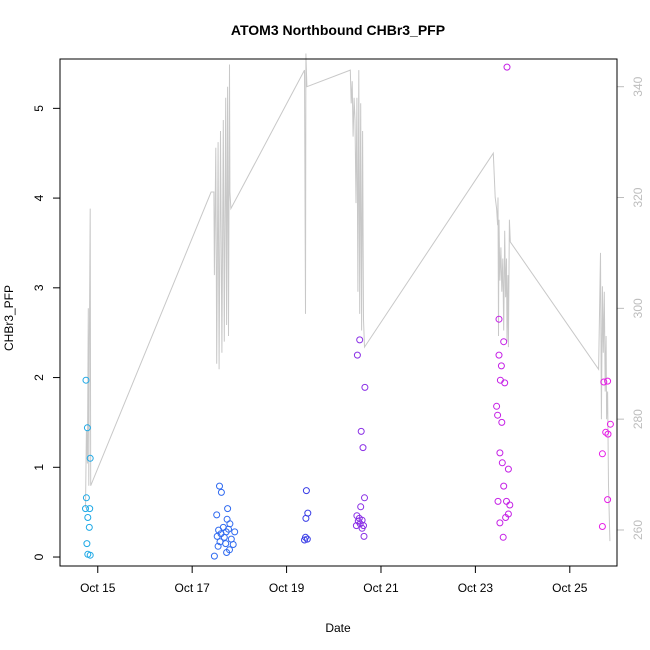  Describe the element at coordinates (338, 628) in the screenshot. I see `x-axis-label: Date` at that location.